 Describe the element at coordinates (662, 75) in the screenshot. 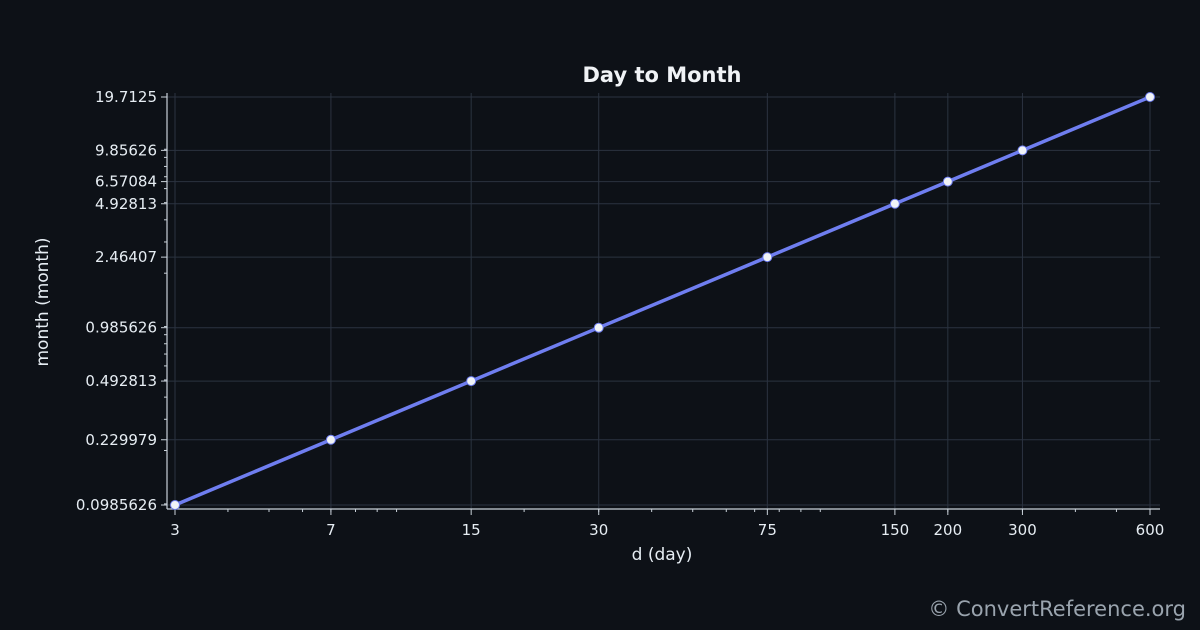

I see `chart-title: Day to Month` at that location.